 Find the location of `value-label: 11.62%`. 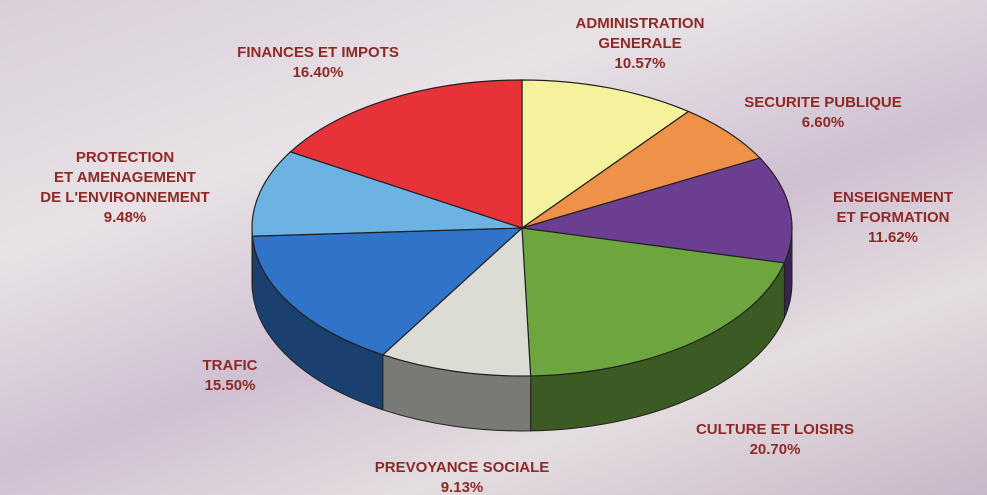

value-label: 11.62% is located at coordinates (893, 237).